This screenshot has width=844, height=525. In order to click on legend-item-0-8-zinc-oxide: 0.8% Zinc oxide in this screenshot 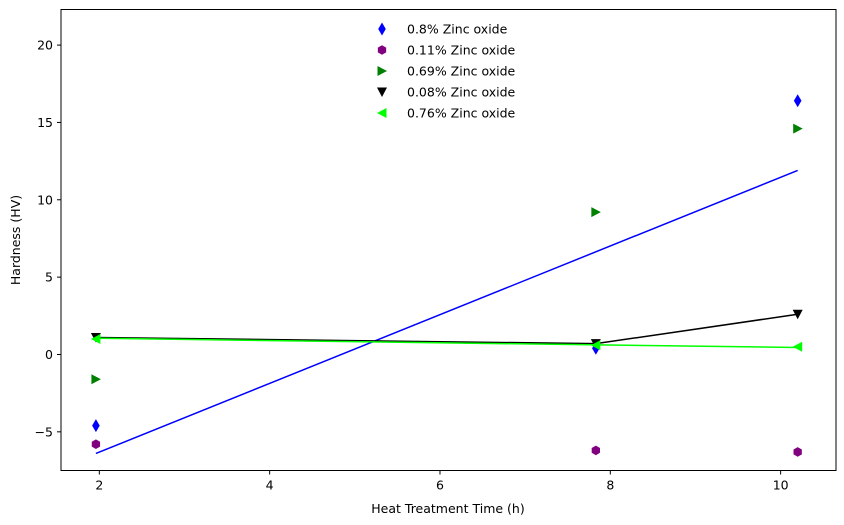, I will do `click(443, 29)`.